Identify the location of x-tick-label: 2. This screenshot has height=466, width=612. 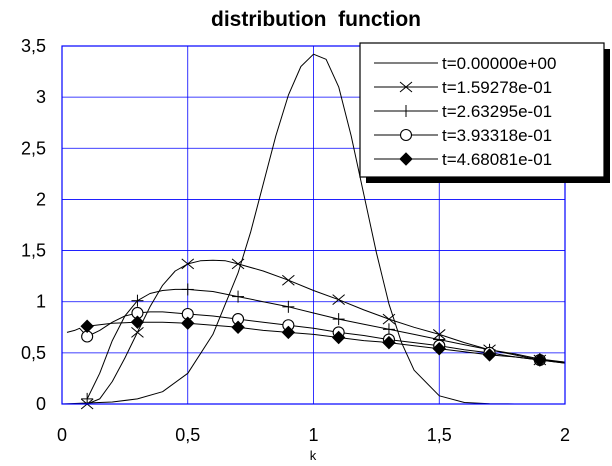
(565, 435).